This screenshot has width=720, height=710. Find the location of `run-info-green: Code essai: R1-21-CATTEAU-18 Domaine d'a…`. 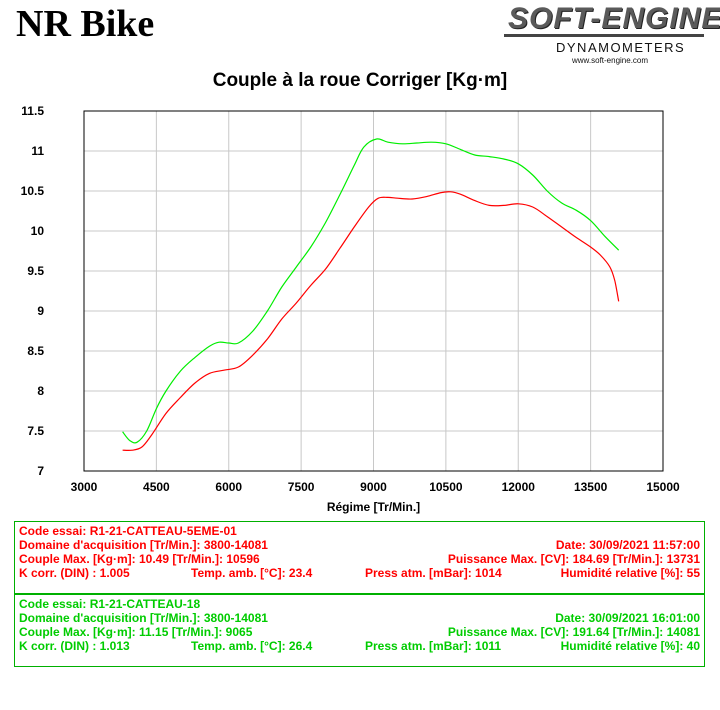

run-info-green: Code essai: R1-21-CATTEAU-18 Domaine d'a… is located at coordinates (359, 630).